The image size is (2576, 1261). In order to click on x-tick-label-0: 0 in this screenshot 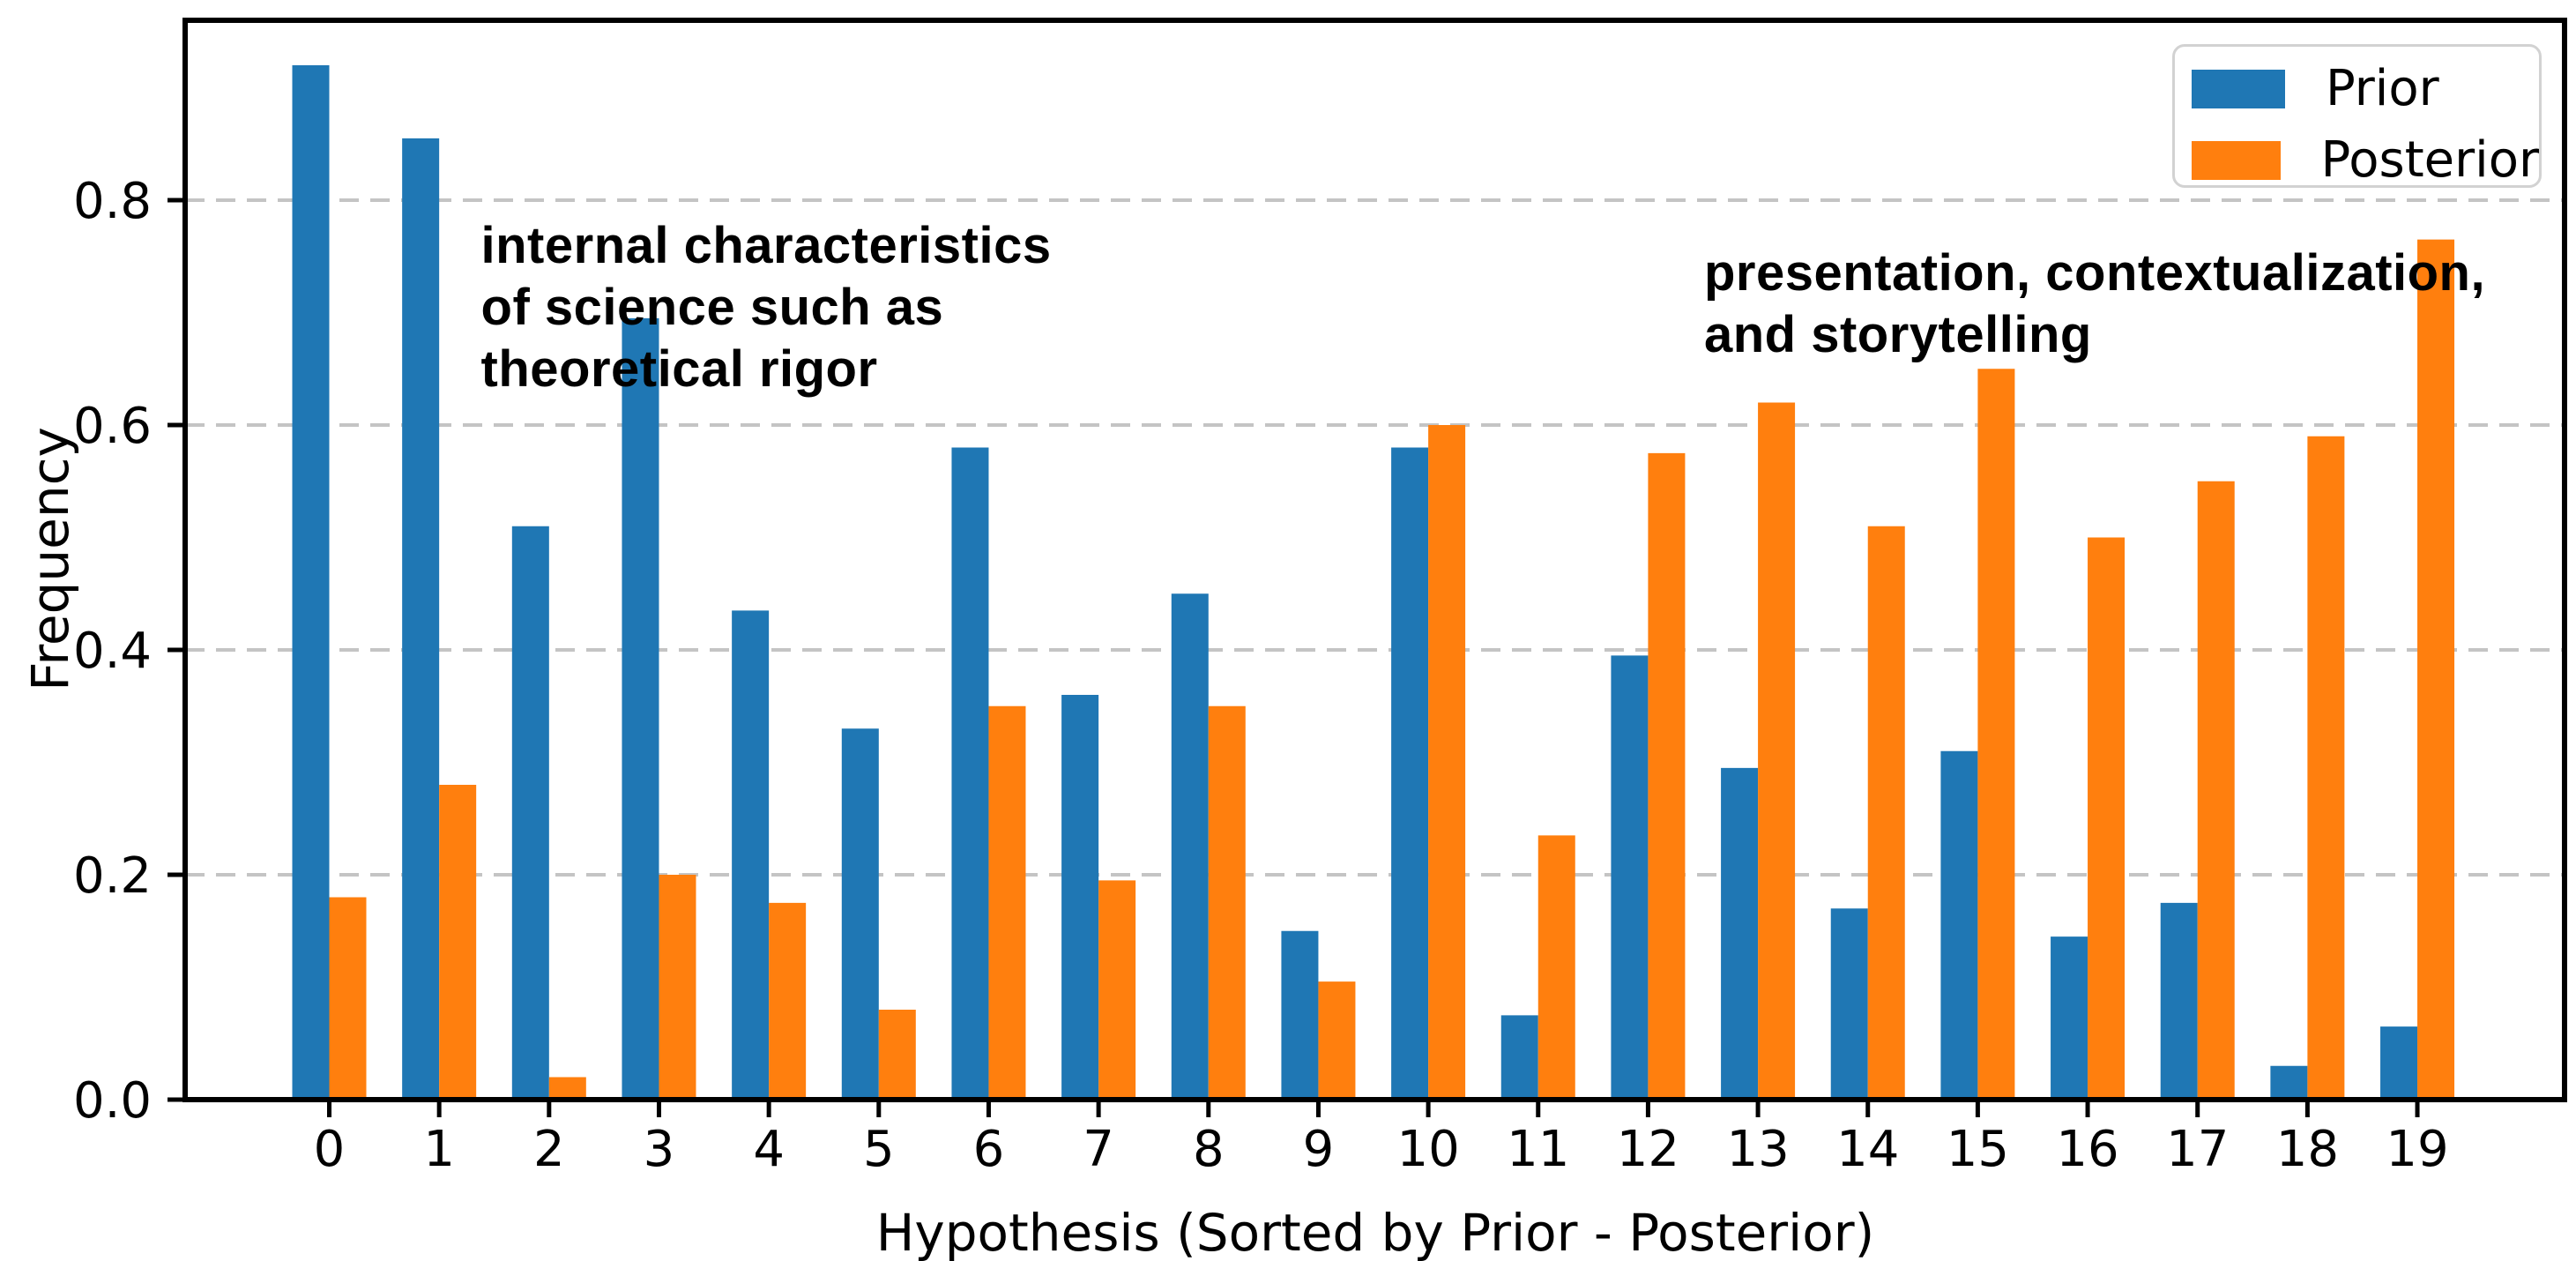, I will do `click(330, 1149)`.